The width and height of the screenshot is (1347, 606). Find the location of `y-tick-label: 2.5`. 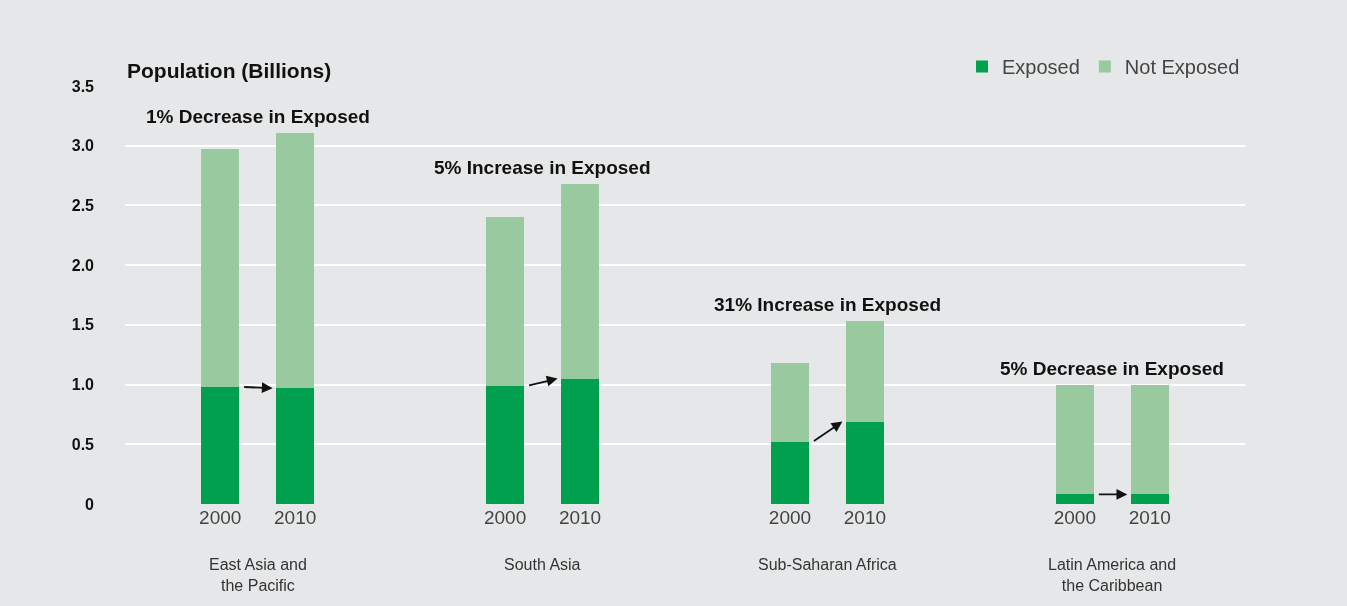

y-tick-label: 2.5 is located at coordinates (83, 206).